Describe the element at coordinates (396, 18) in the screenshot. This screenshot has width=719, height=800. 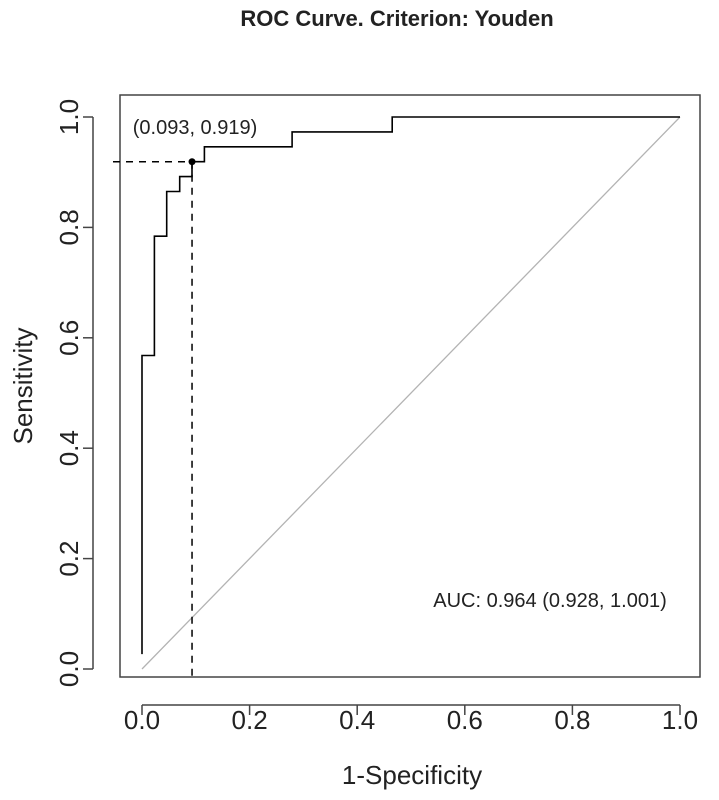
I see `chart-title: ROC Curve. Criterion: Youden` at that location.